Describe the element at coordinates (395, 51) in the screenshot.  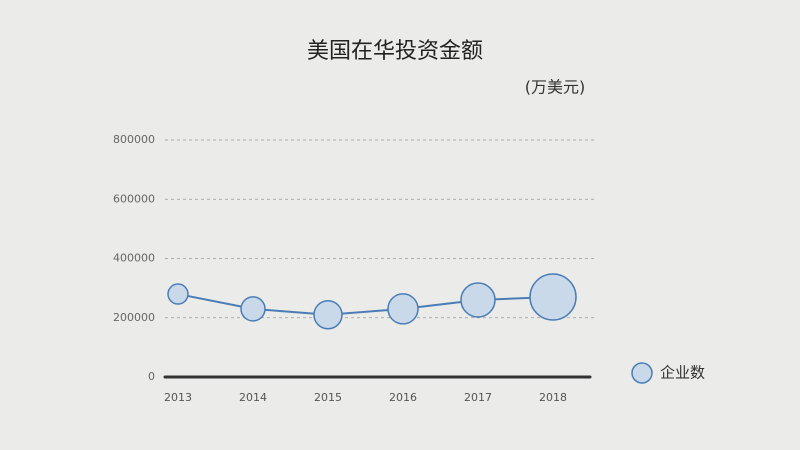
I see `chart-title: 美国在华投资金额` at that location.